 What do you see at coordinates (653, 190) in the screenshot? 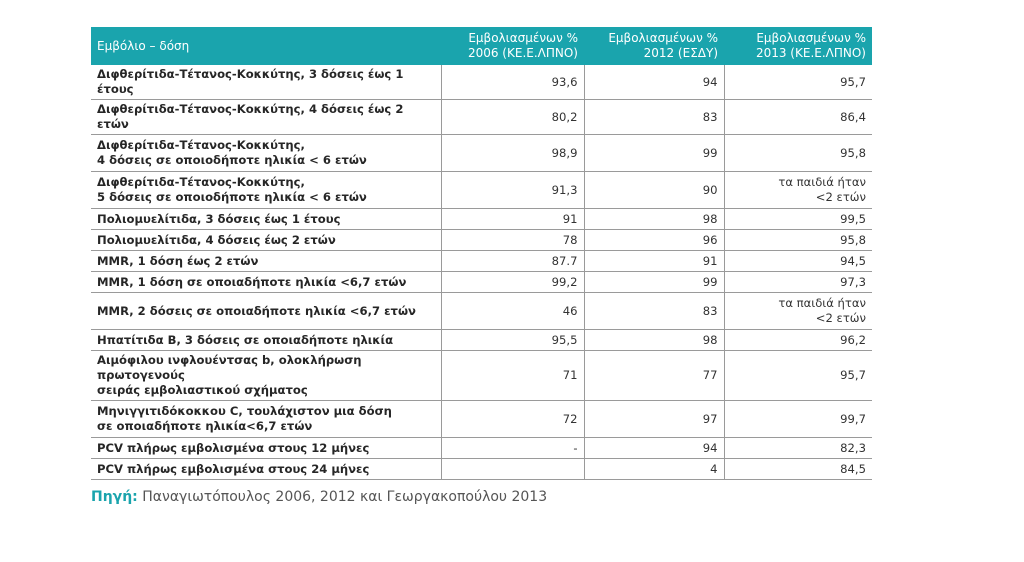
I see `cell-2012: 90` at bounding box center [653, 190].